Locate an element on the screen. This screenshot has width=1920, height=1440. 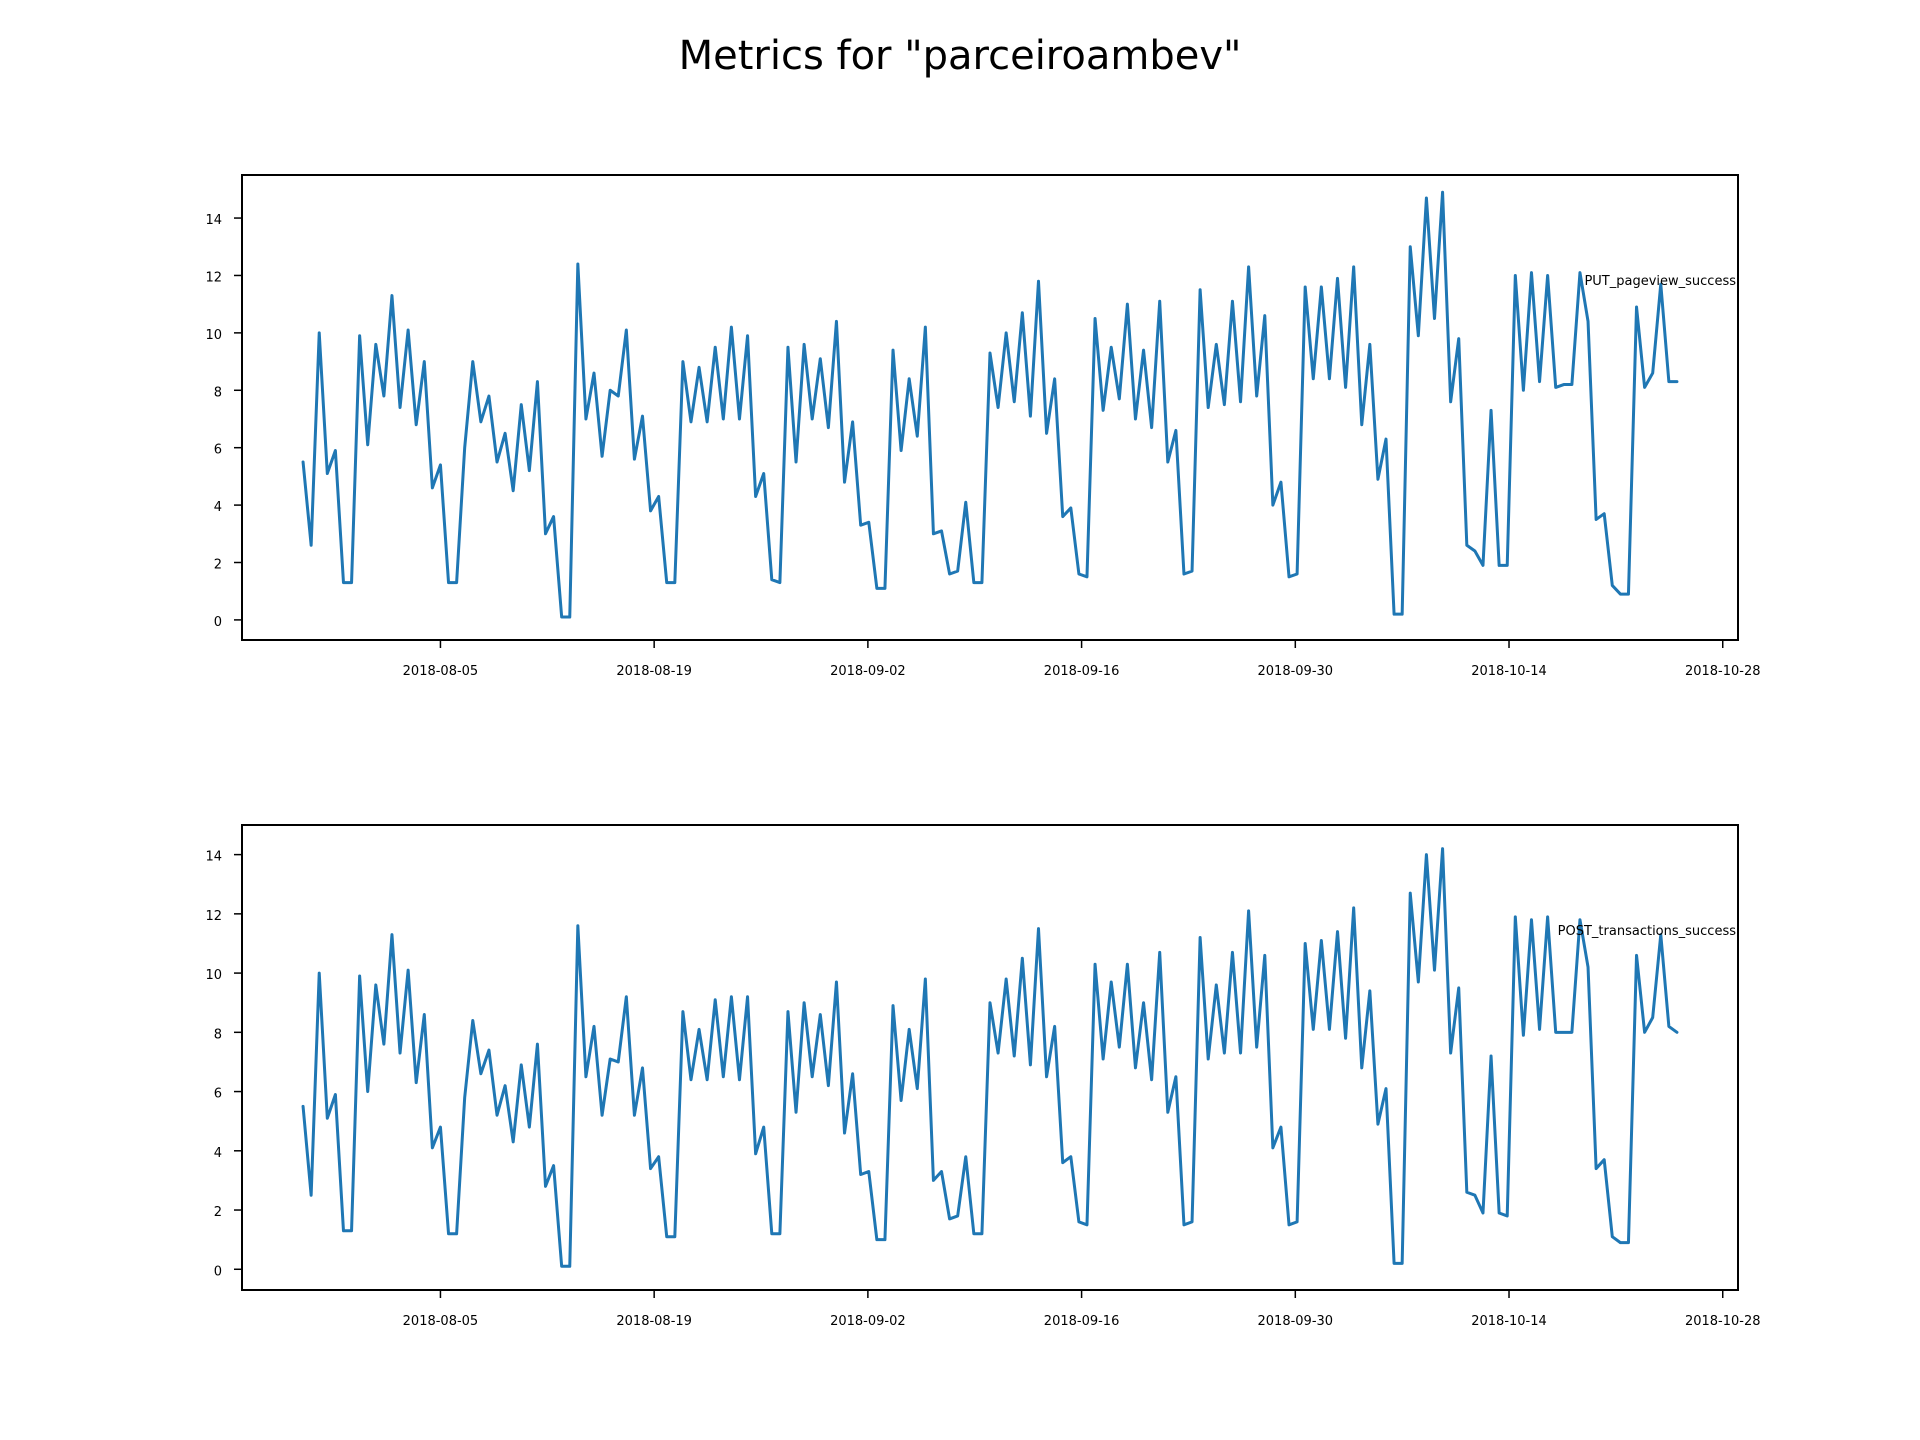
series-annotation: PUT_pageview_success is located at coordinates (1660, 281).